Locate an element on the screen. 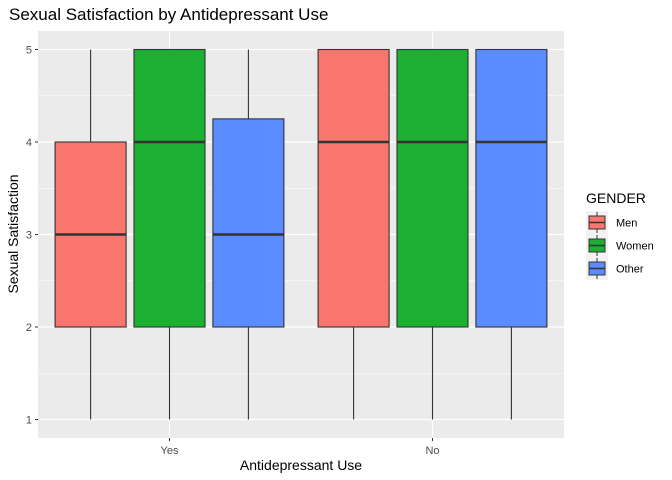 Image resolution: width=672 pixels, height=480 pixels. box-women-yes is located at coordinates (169, 234).